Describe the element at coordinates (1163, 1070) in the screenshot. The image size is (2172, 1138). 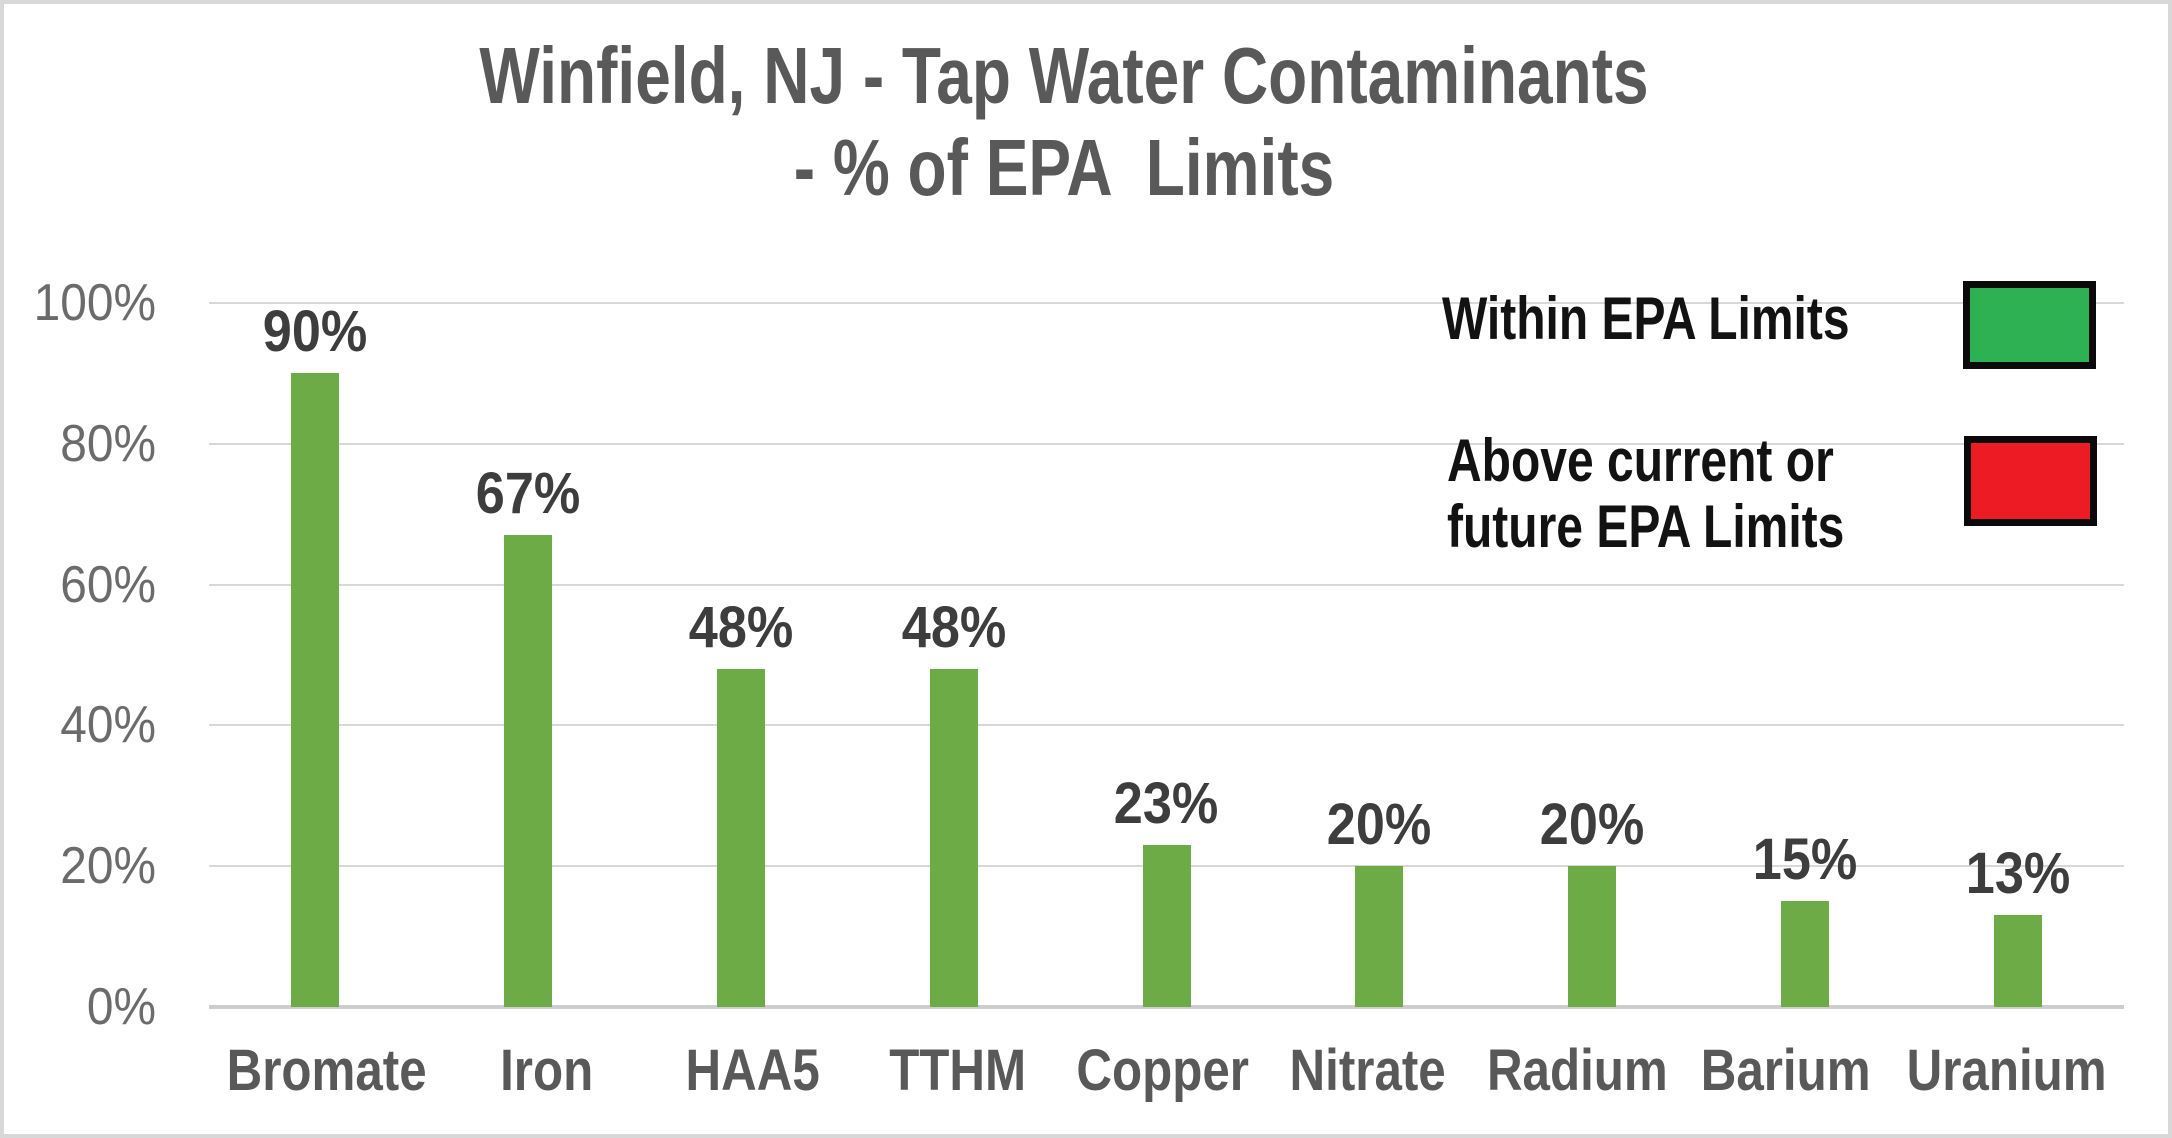
I see `x-axis-category-label: Copper` at that location.